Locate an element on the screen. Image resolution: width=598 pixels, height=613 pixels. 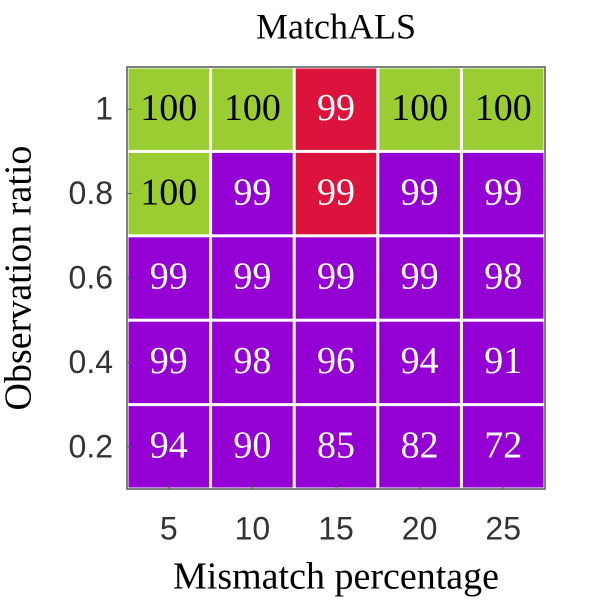
y-tick-label: 1 is located at coordinates (104, 109).